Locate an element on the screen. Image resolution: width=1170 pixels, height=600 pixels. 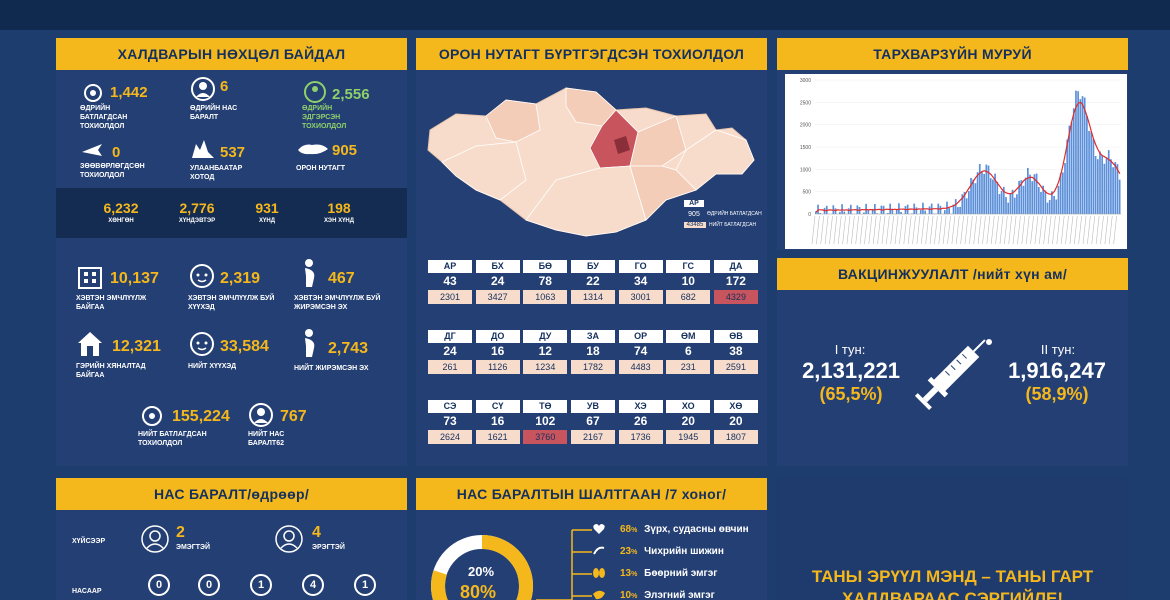
region-daily-count: 10 is located at coordinates (688, 281).